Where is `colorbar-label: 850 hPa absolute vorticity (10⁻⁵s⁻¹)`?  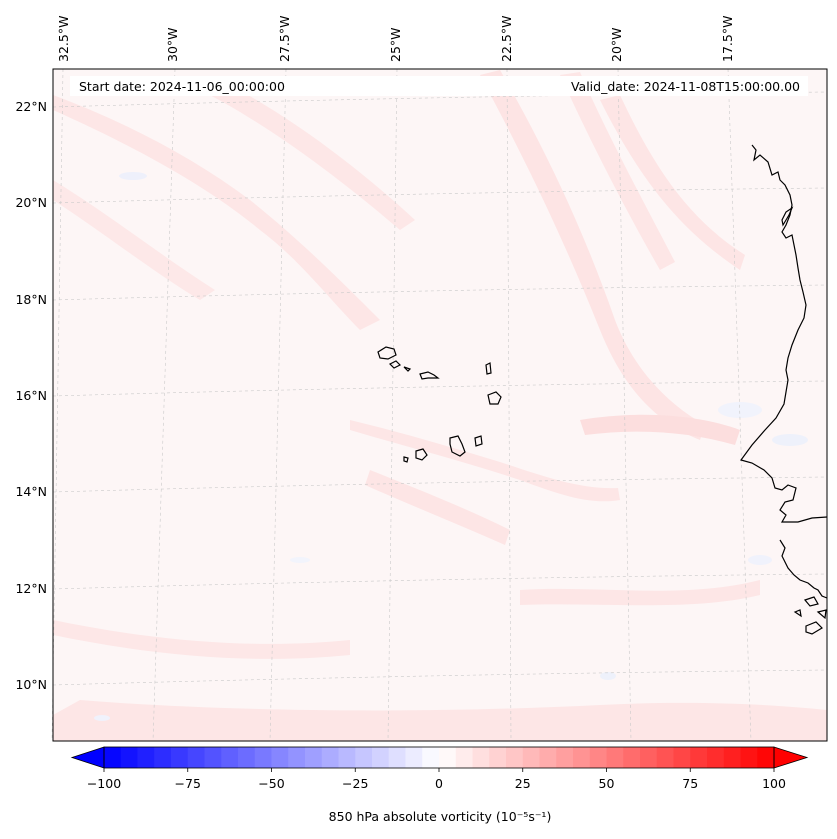 colorbar-label: 850 hPa absolute vorticity (10⁻⁵s⁻¹) is located at coordinates (440, 816).